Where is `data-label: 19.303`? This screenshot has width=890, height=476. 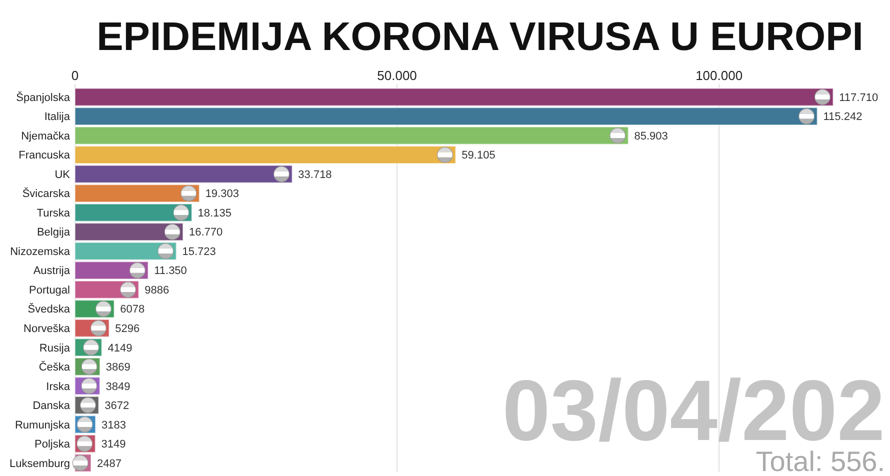
data-label: 19.303 is located at coordinates (222, 194).